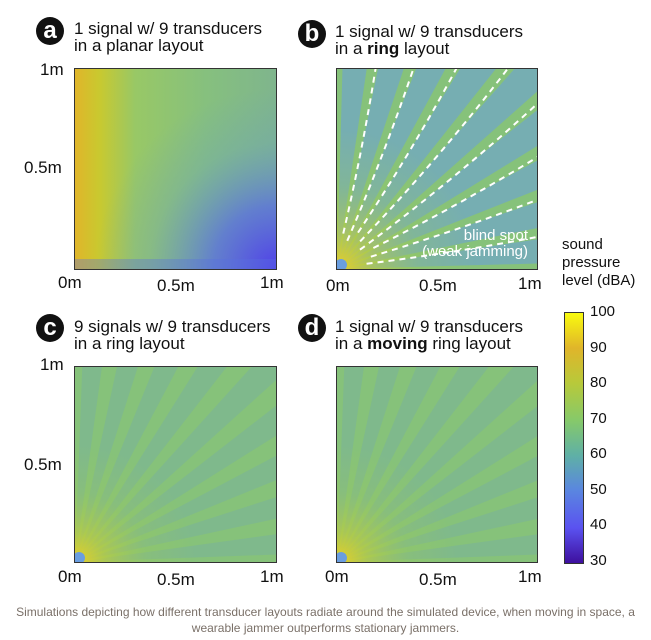 The height and width of the screenshot is (640, 651). What do you see at coordinates (574, 438) in the screenshot?
I see `colorbar` at bounding box center [574, 438].